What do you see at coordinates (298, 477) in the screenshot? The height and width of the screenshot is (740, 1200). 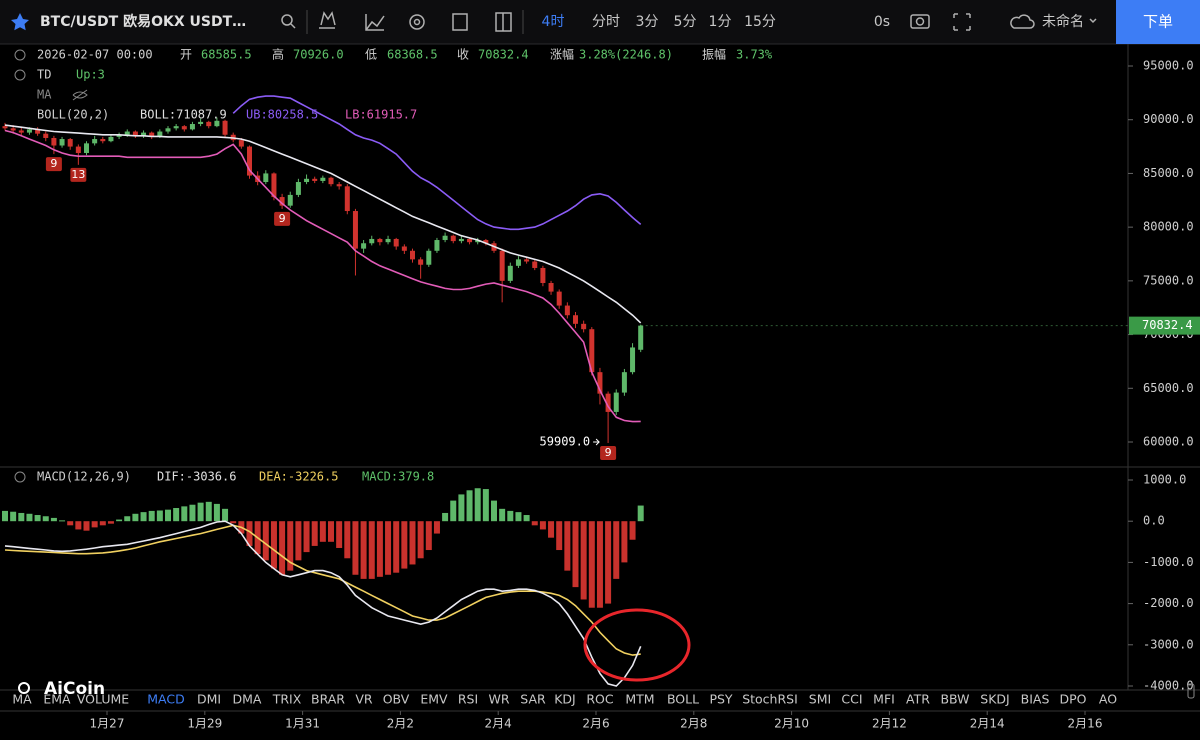 I see `indicator-label: DEA:-3226.5` at bounding box center [298, 477].